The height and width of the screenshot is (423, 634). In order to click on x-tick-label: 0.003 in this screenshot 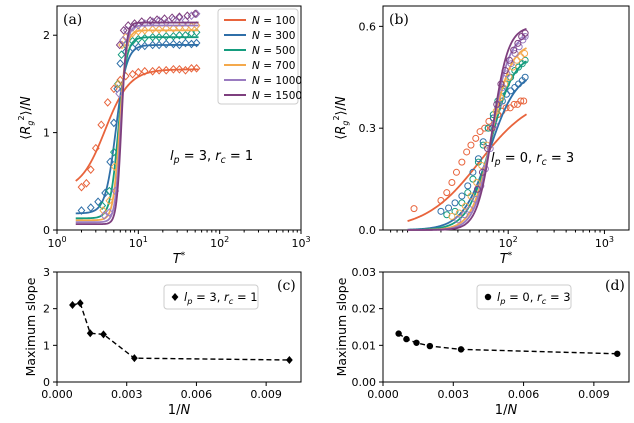, I will do `click(127, 394)`.